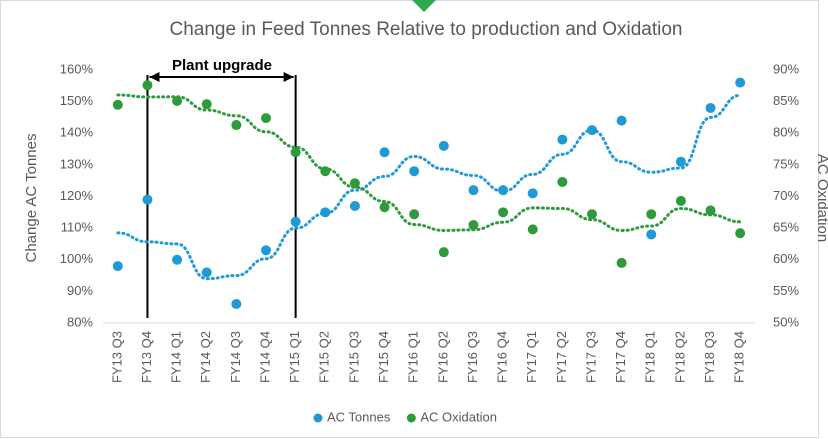 The image size is (828, 439). Describe the element at coordinates (786, 290) in the screenshot. I see `y2-tick-label: 55%` at that location.